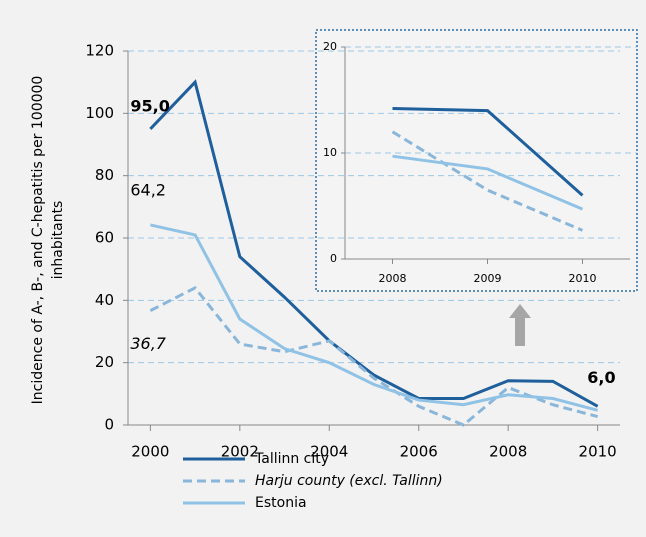  I want to click on inset-y-tick-label: 20, so click(330, 46).